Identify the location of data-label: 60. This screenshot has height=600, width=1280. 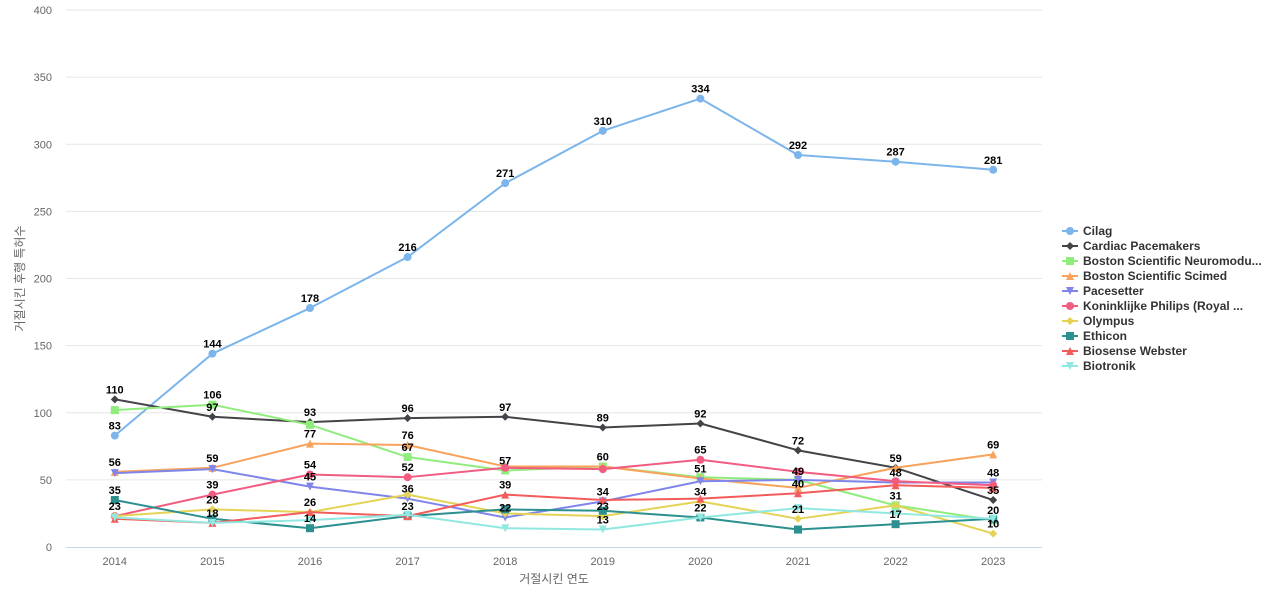
(603, 457).